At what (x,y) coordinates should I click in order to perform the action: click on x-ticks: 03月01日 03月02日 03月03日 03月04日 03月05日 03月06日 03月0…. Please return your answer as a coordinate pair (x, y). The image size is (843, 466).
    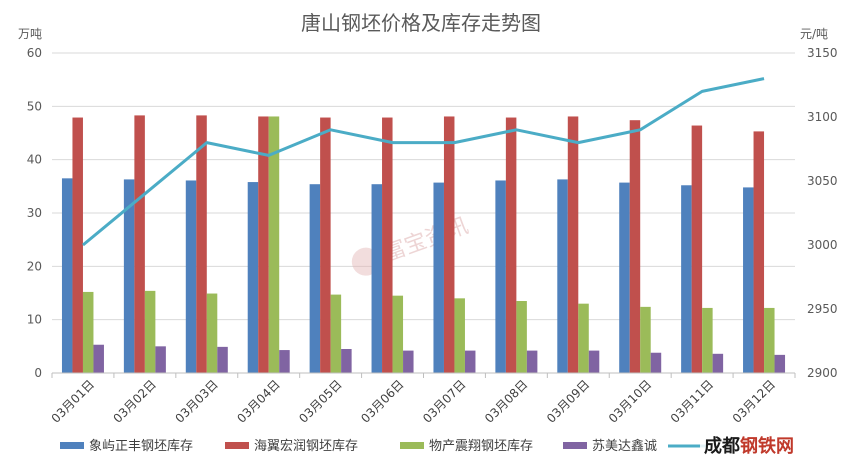
    Looking at the image, I should click on (414, 401).